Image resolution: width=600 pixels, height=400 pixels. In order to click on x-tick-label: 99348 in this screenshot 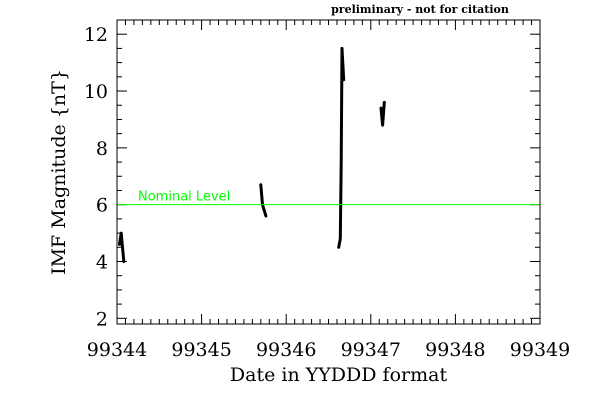, I will do `click(455, 350)`.